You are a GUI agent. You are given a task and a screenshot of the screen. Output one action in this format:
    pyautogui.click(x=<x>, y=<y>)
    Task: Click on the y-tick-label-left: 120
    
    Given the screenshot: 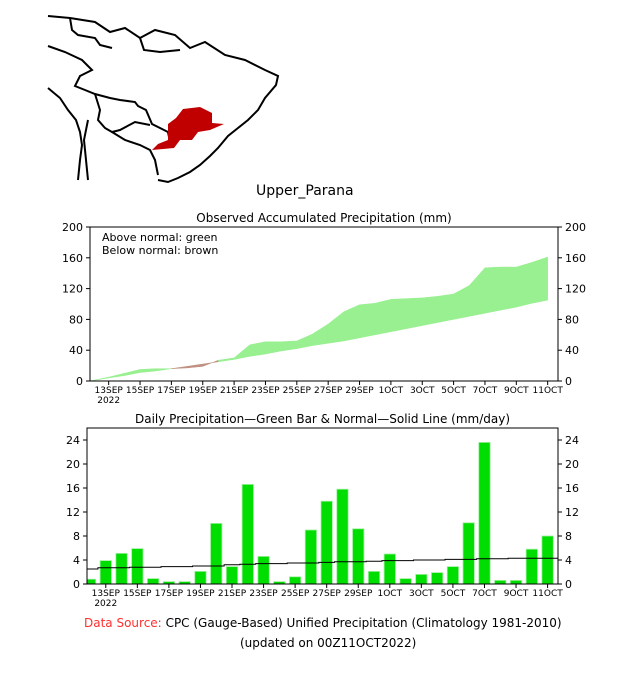 What is the action you would take?
    pyautogui.click(x=72, y=289)
    